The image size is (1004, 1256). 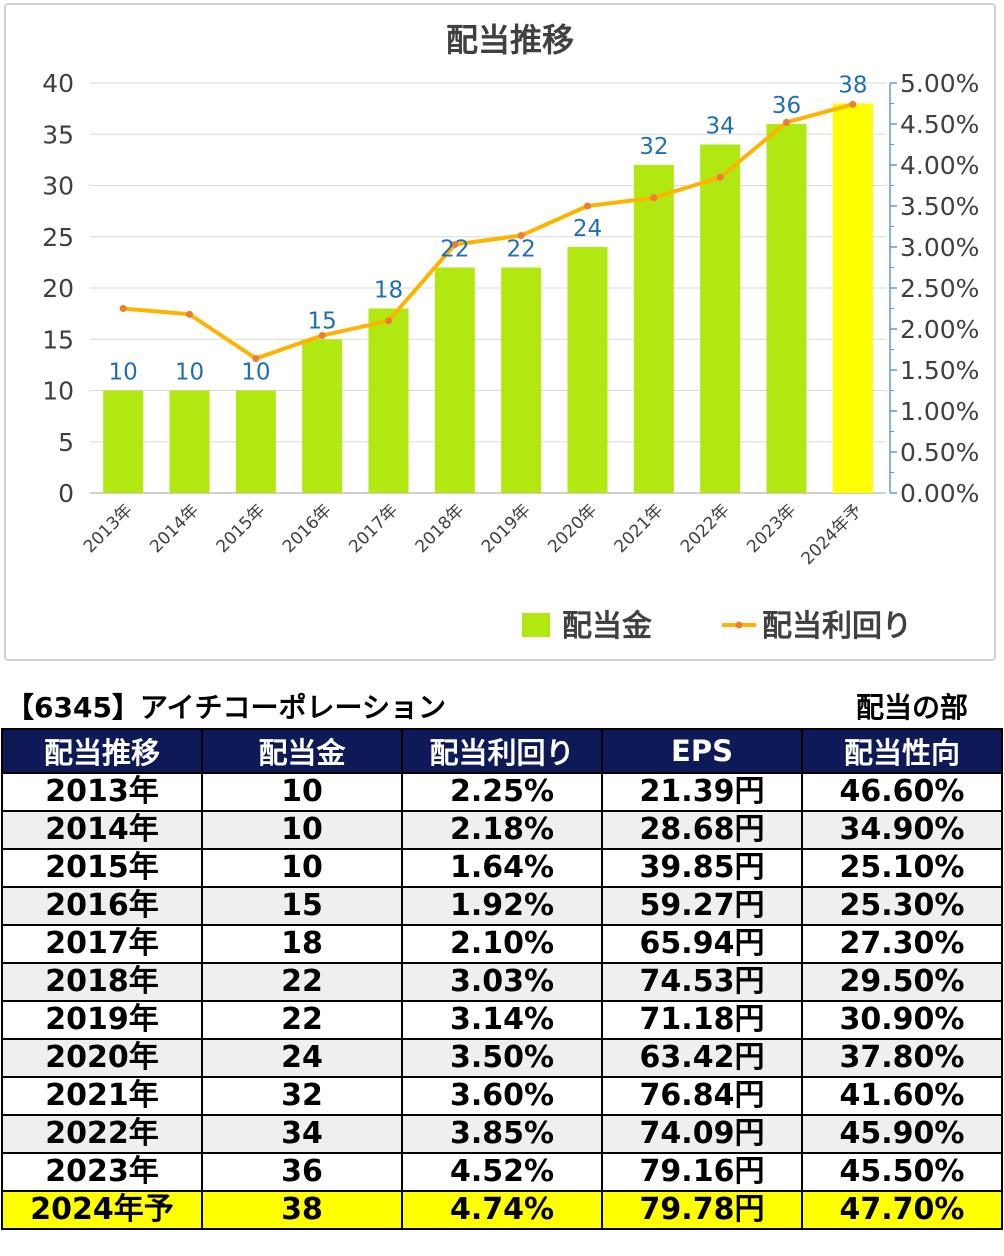 What do you see at coordinates (702, 1020) in the screenshot?
I see `cell-eps: 71.18円` at bounding box center [702, 1020].